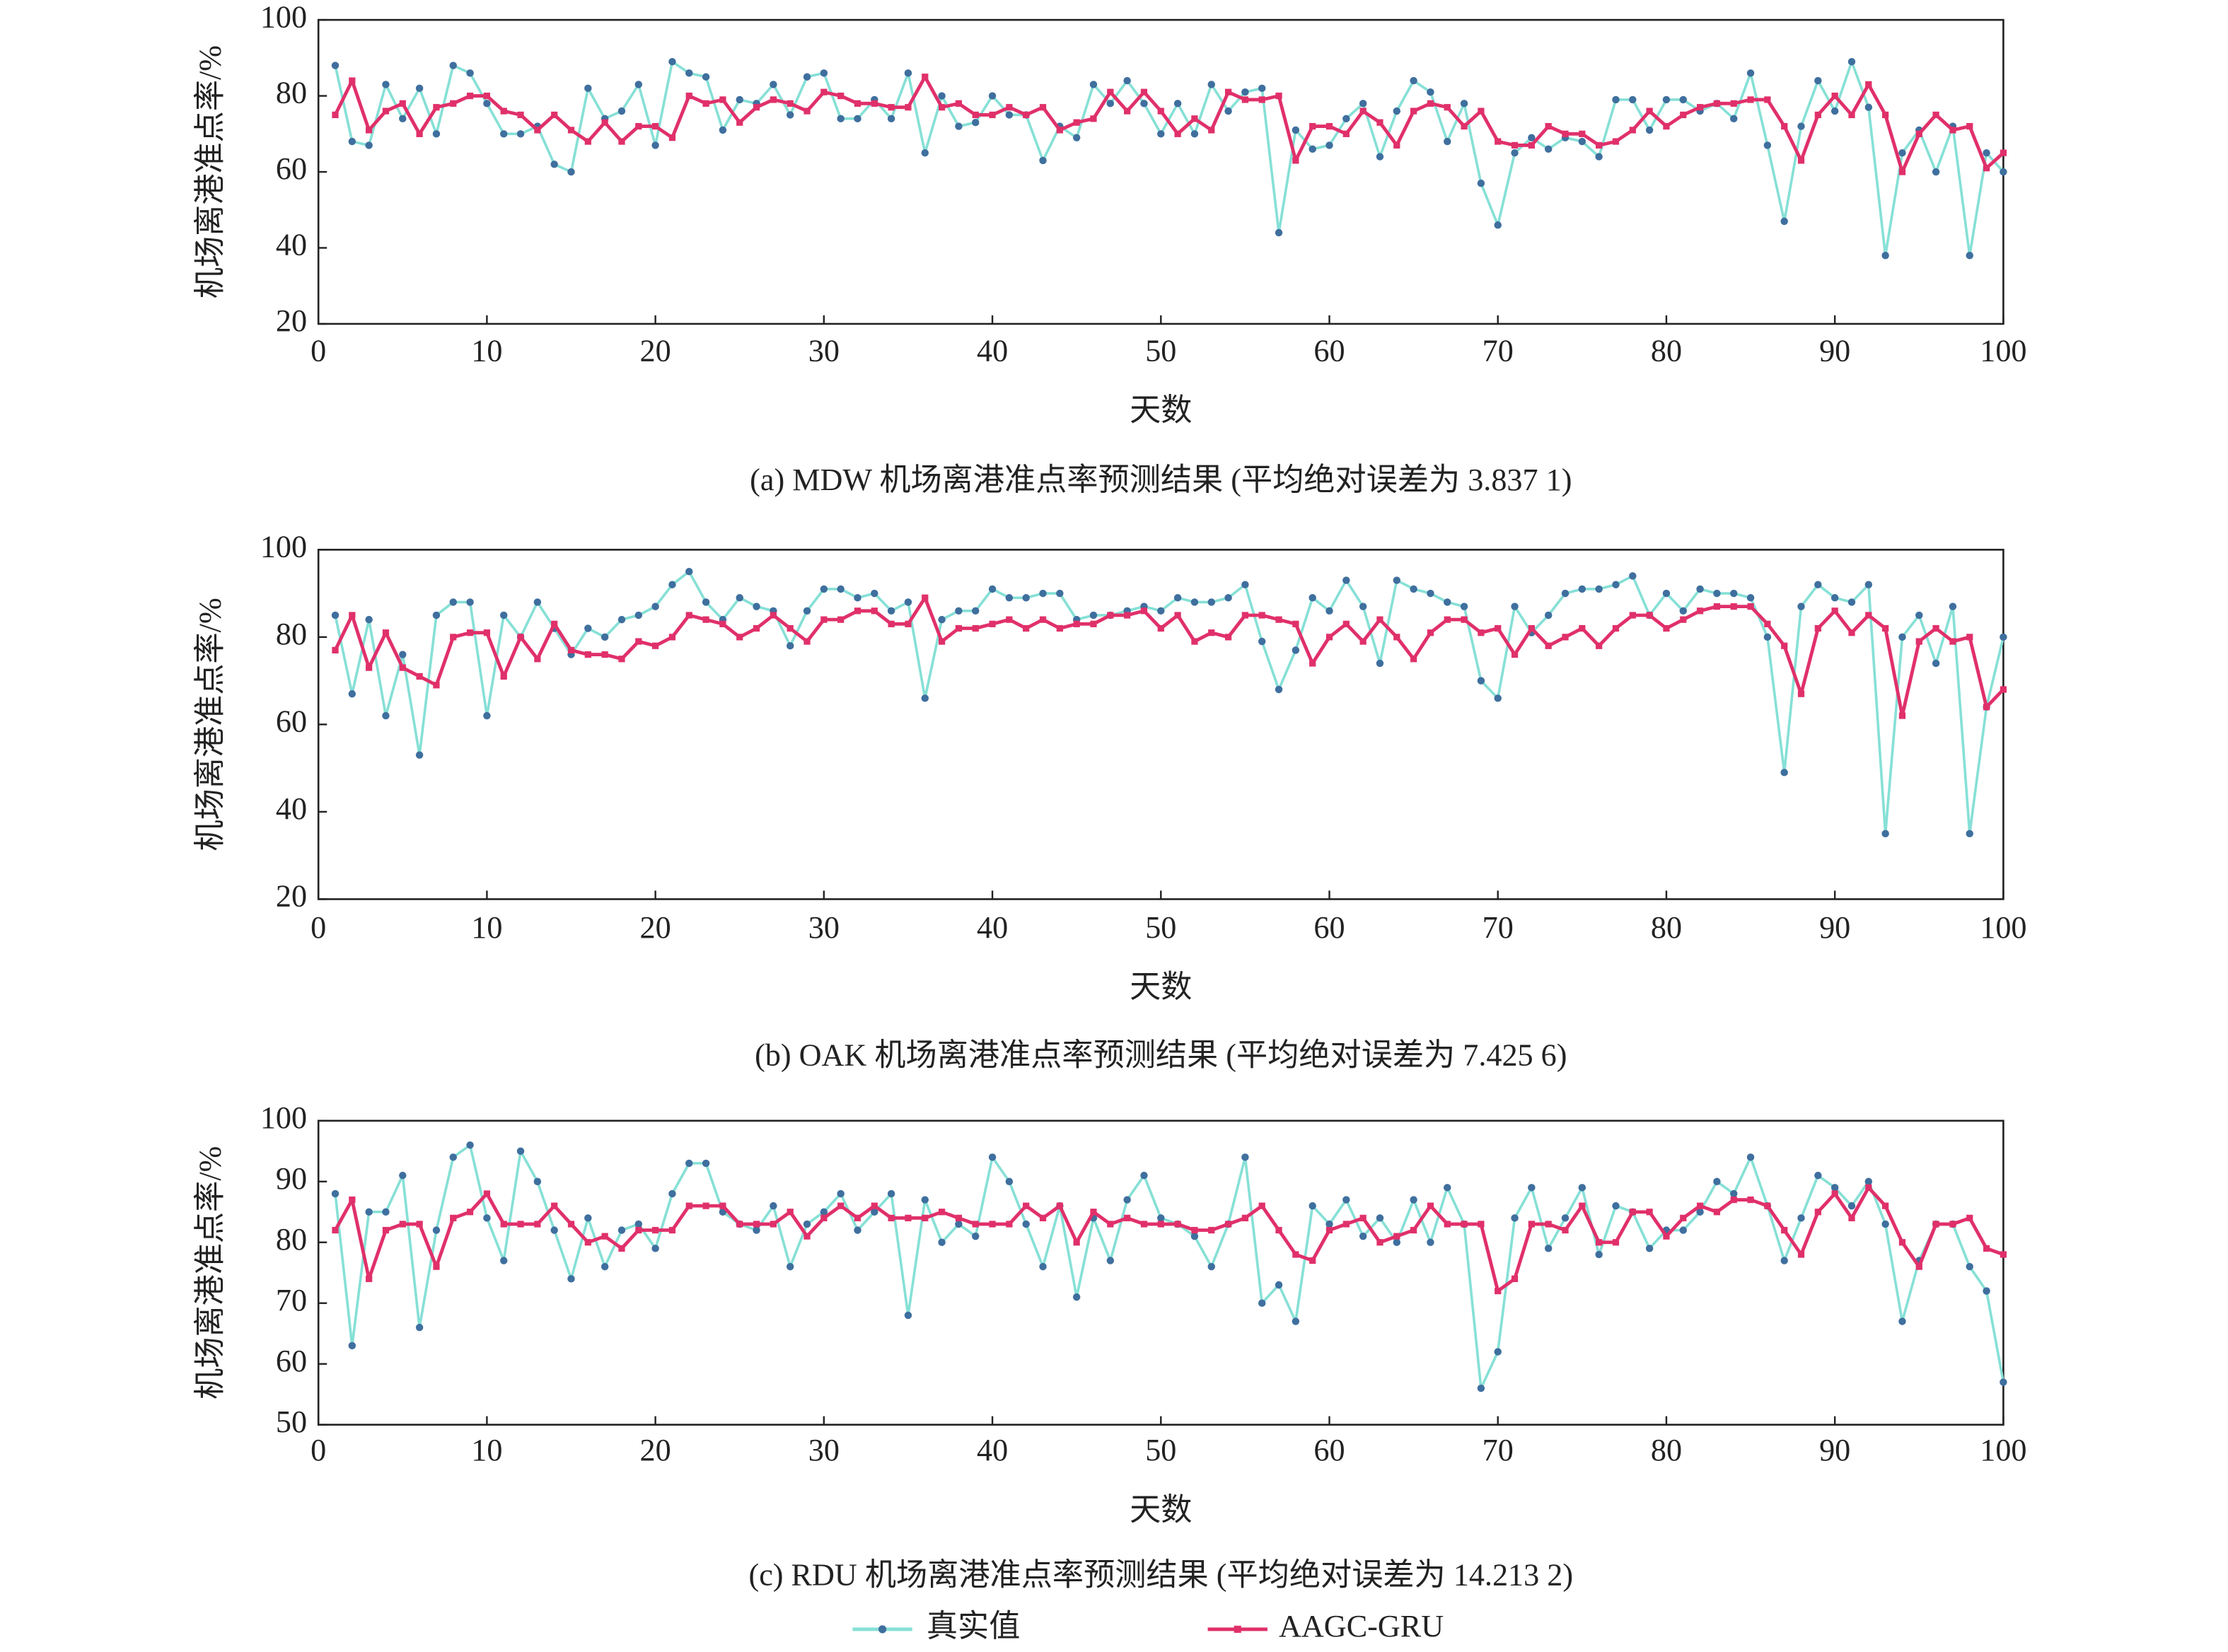 Image resolution: width=2228 pixels, height=1652 pixels. What do you see at coordinates (1169, 1267) in the screenshot?
I see `series-line` at bounding box center [1169, 1267].